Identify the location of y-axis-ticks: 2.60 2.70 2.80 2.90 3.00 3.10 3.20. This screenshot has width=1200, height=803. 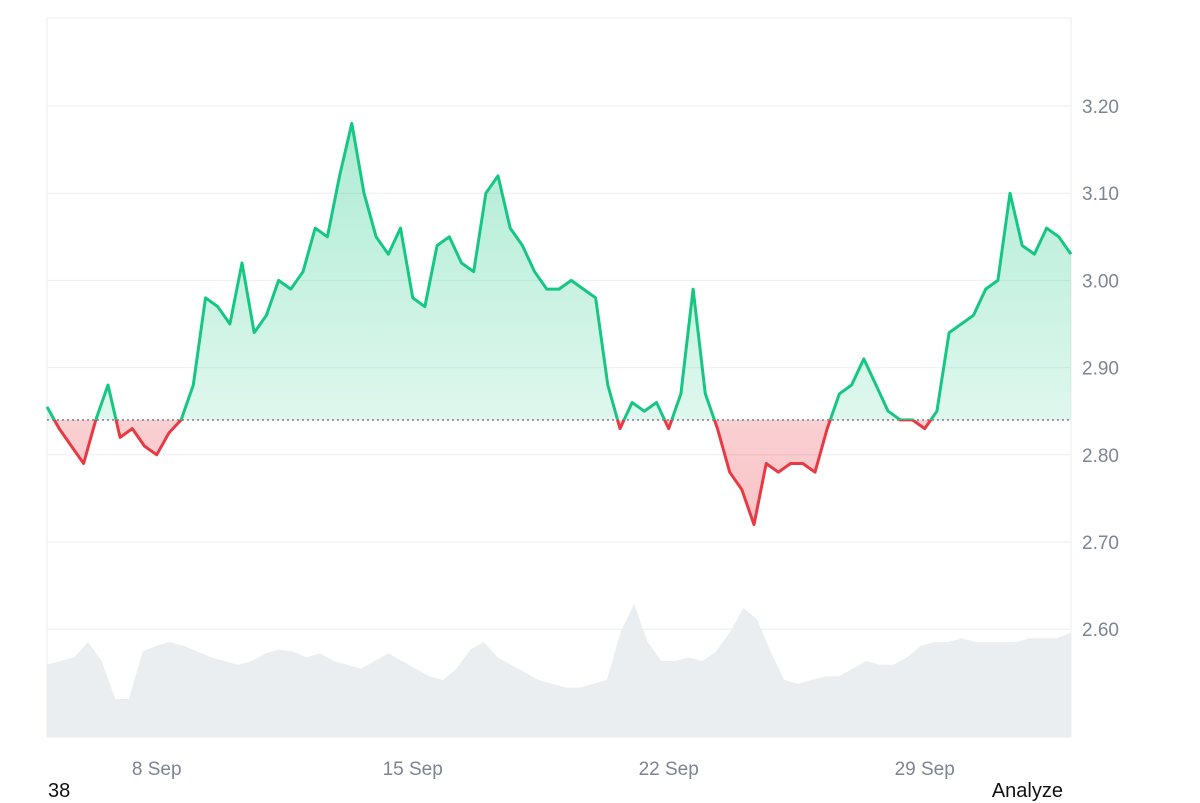
(1100, 369).